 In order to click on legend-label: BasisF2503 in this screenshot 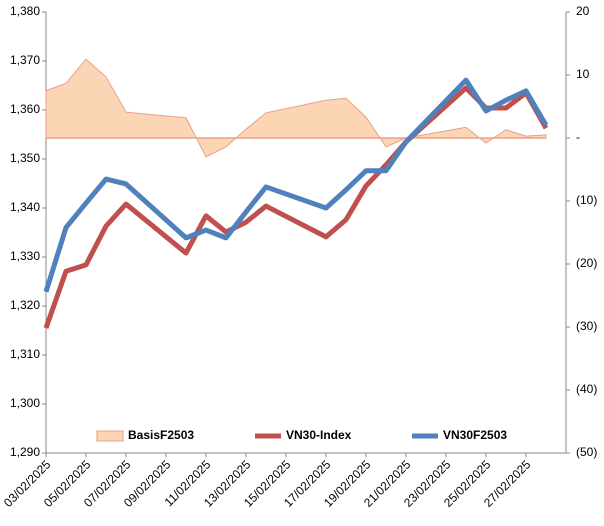, I will do `click(161, 435)`.